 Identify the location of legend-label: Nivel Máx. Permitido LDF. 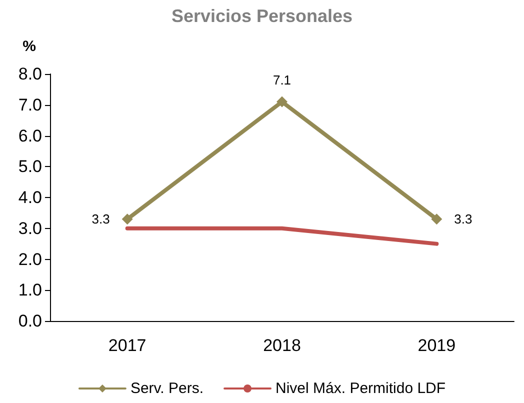
(361, 388).